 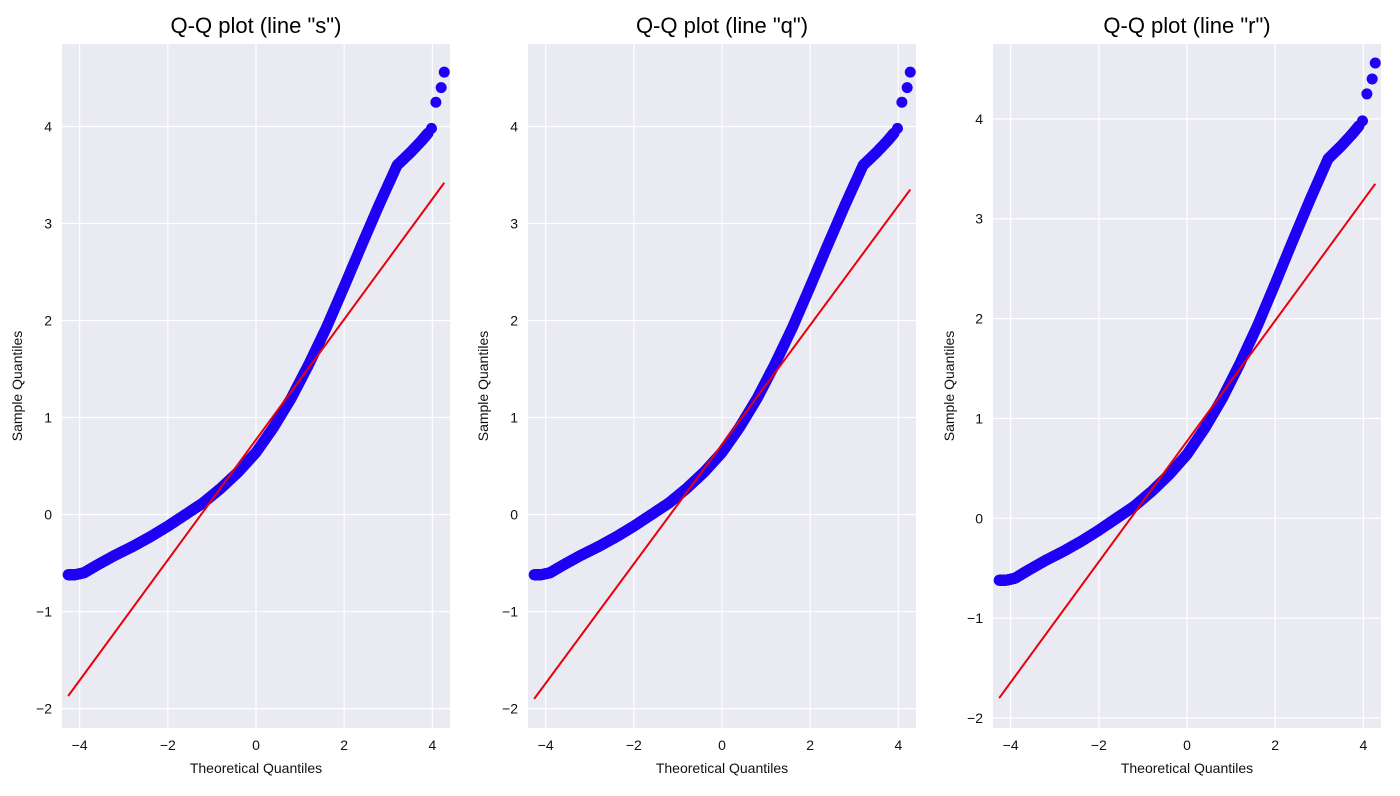 What do you see at coordinates (722, 25) in the screenshot?
I see `panel-title: Q-Q plot (line "q")` at bounding box center [722, 25].